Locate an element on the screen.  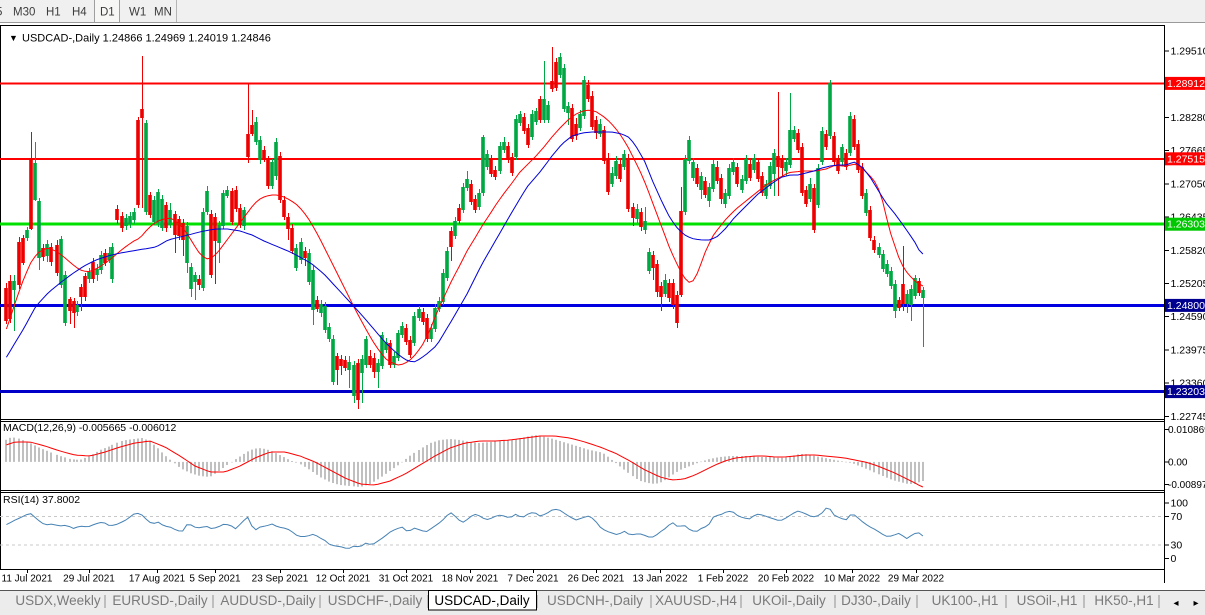
svg-text: 1.28912 is located at coordinates (1186, 84).